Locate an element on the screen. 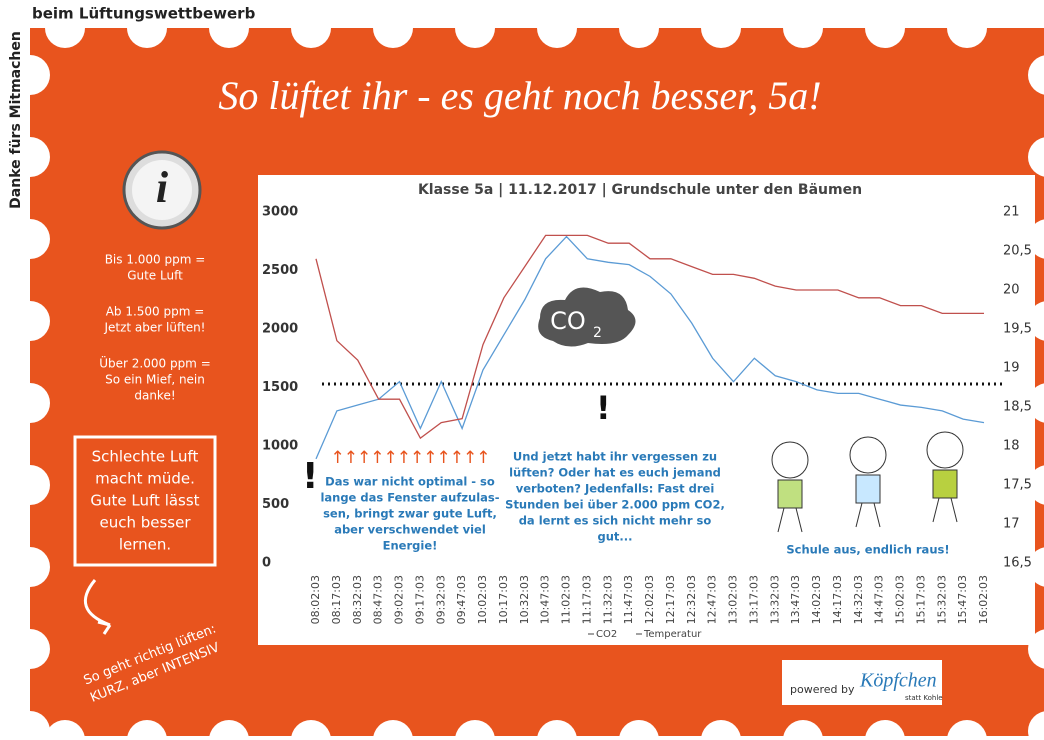 This screenshot has height=740, width=1044. x-tick-label: 13:47:03 is located at coordinates (795, 599).